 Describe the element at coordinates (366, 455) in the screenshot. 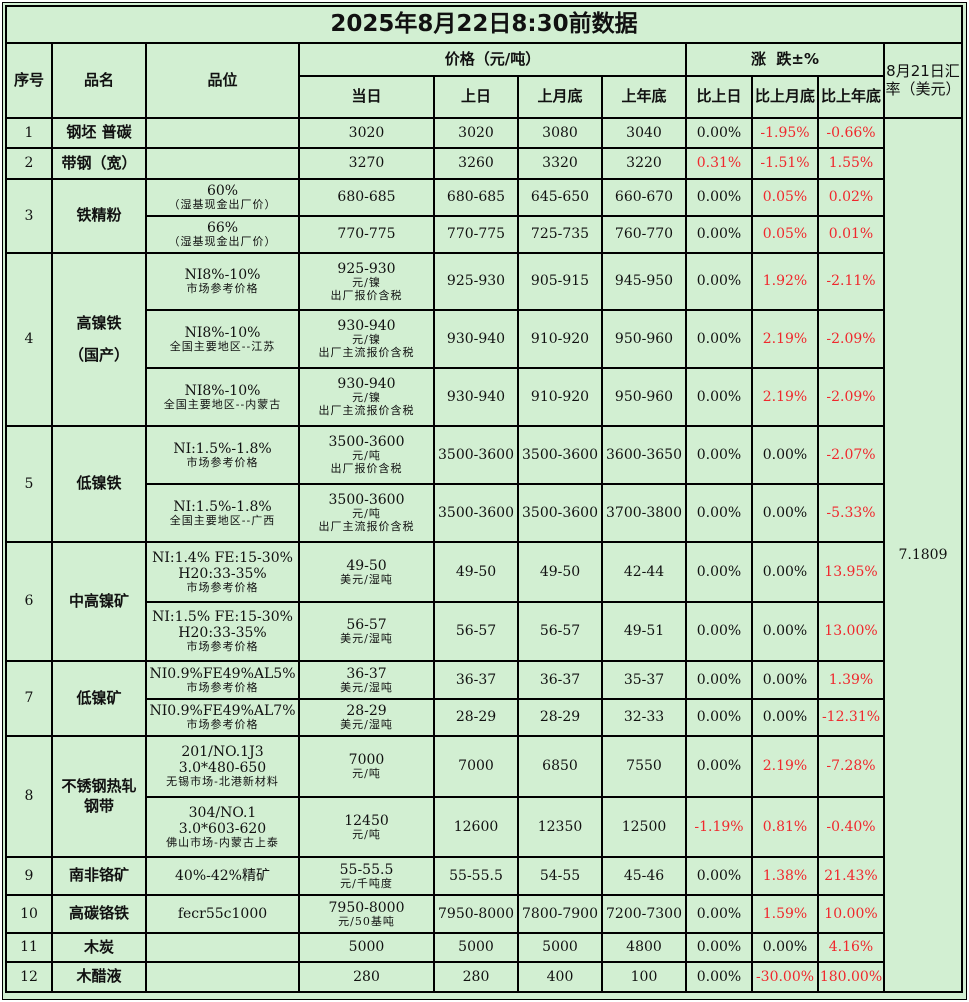

I see `price-today-cell: 3500-3600 元/吨 出厂报价含税` at that location.